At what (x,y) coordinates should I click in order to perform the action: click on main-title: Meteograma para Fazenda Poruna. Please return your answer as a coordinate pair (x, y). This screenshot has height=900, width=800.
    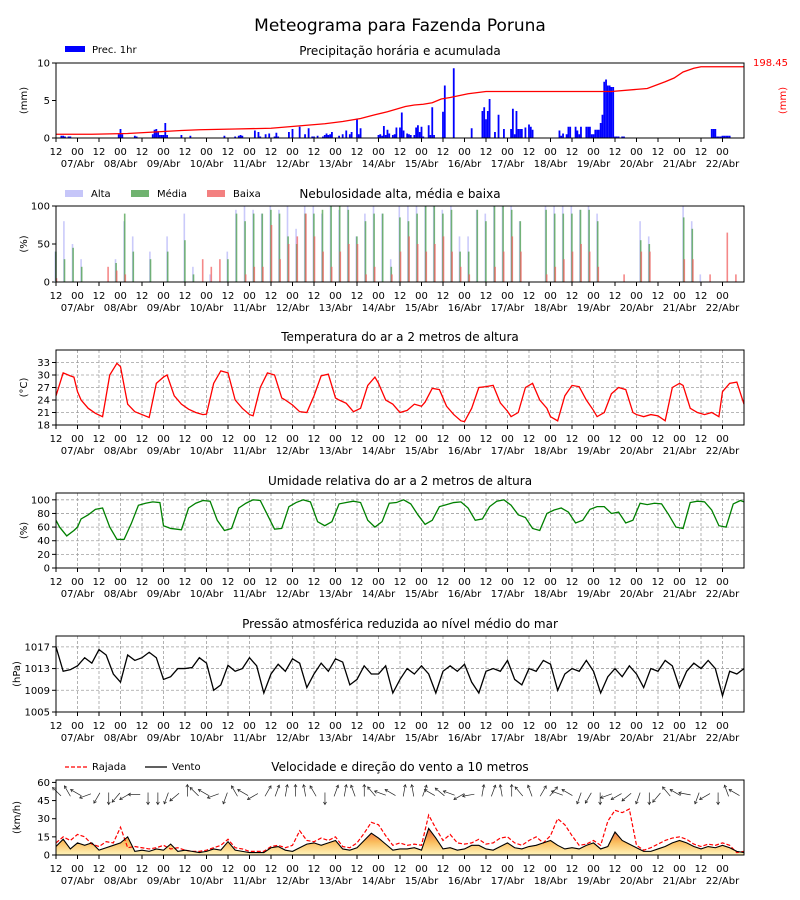
    Looking at the image, I should click on (400, 26).